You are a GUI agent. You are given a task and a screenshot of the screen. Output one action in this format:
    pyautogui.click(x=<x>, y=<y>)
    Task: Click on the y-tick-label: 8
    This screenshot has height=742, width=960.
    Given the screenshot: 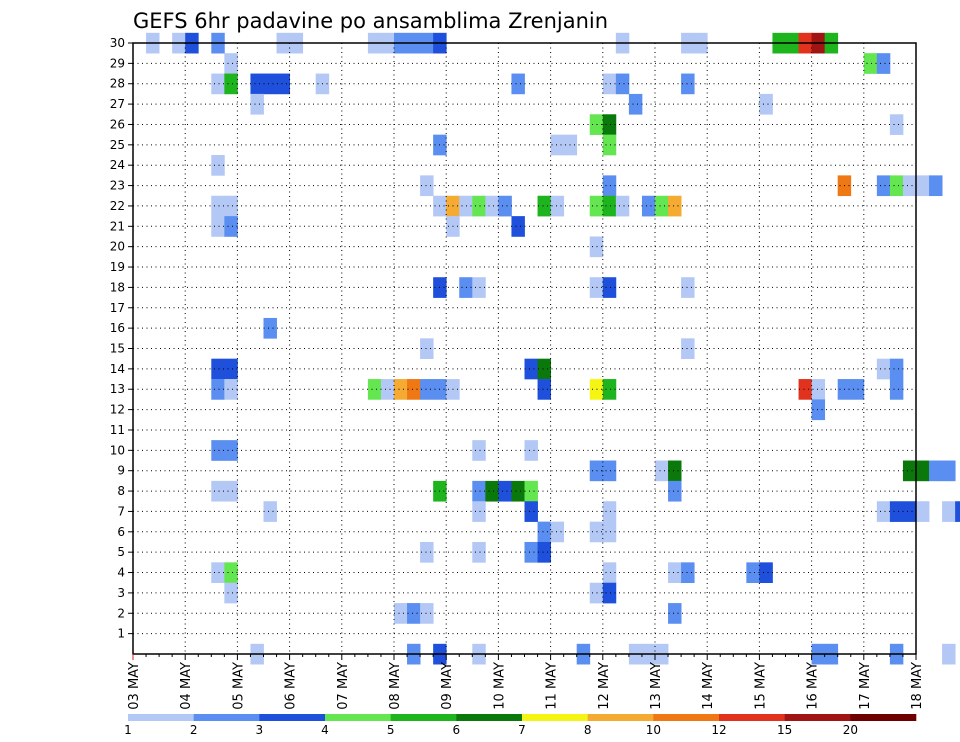 What is the action you would take?
    pyautogui.click(x=121, y=491)
    